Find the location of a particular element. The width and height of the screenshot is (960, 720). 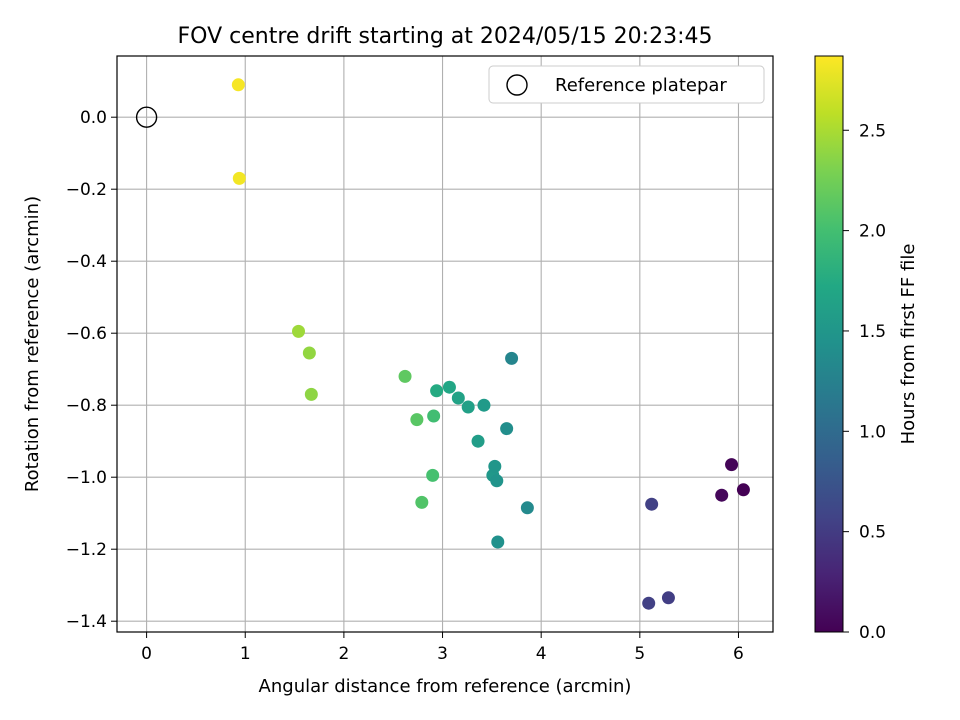

colorbar-ticks: 0.0 0.5 1.0 1.5 2.0 2.5 is located at coordinates (864, 382).